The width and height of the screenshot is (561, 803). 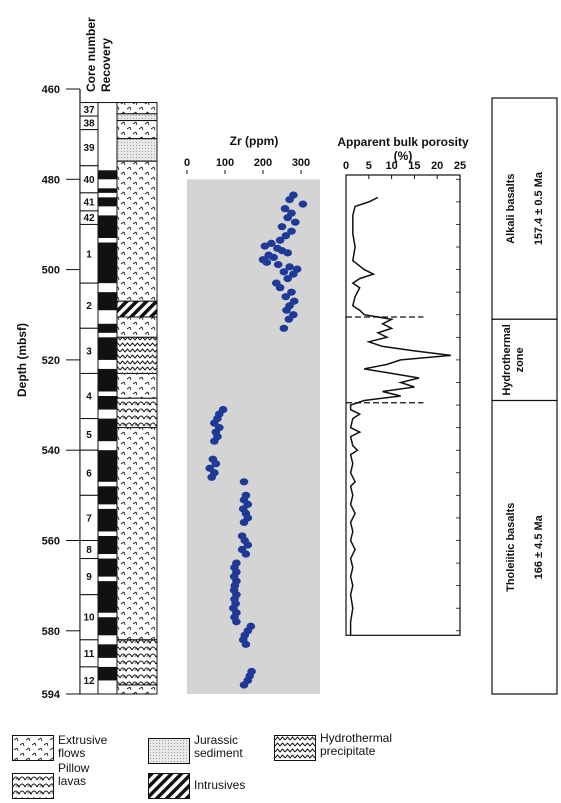 I want to click on porosity-panel: 0 5 10 15 20 25, so click(x=404, y=398).